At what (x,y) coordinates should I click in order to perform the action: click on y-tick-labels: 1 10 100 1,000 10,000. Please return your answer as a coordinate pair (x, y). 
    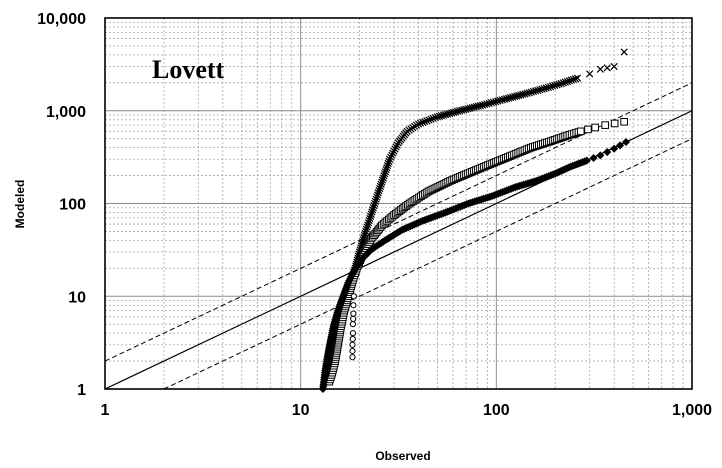
    Looking at the image, I should click on (61, 205).